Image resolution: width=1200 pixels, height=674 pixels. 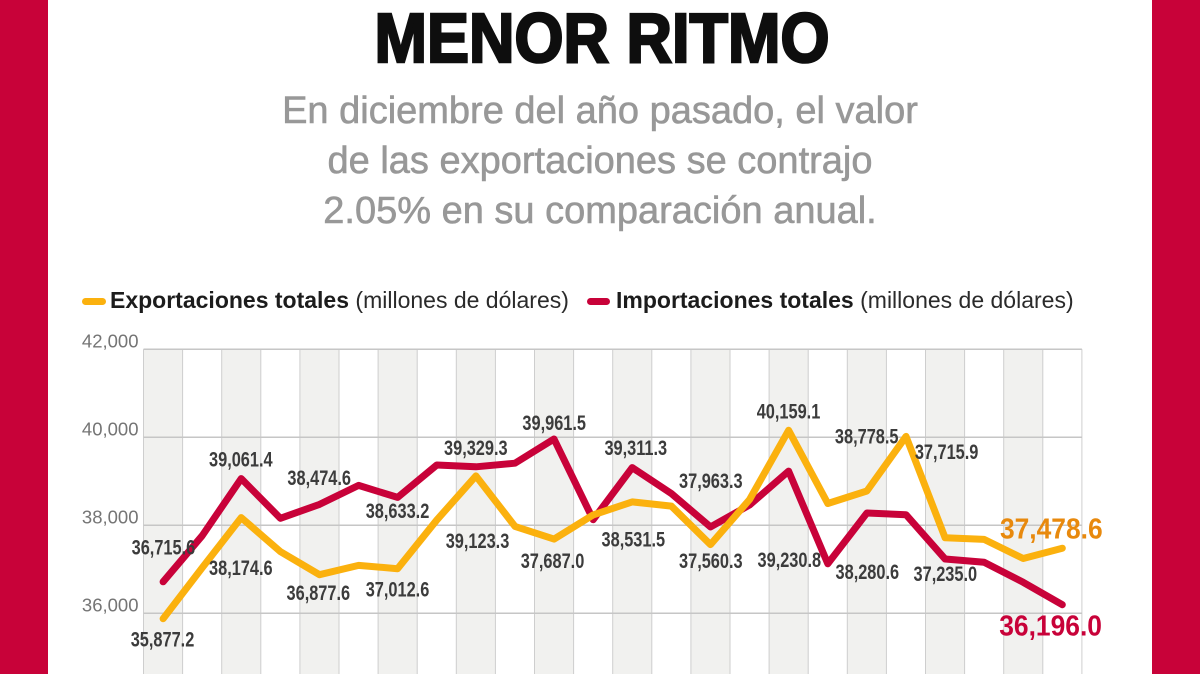 What do you see at coordinates (476, 449) in the screenshot?
I see `svg-text: 39,329.3` at bounding box center [476, 449].